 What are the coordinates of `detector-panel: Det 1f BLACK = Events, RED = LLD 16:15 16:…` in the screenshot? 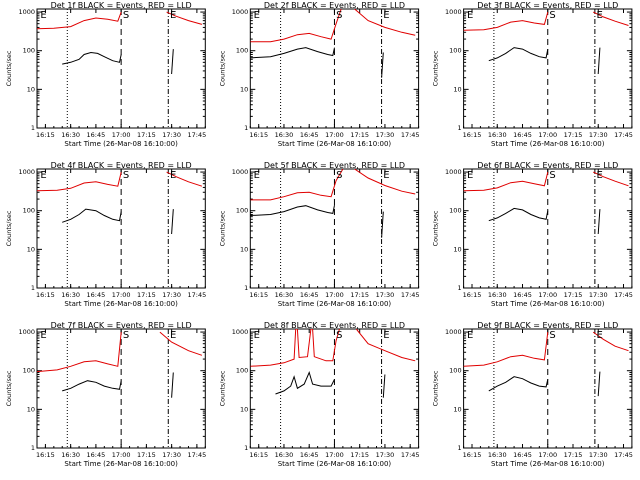 It's located at (105, 74).